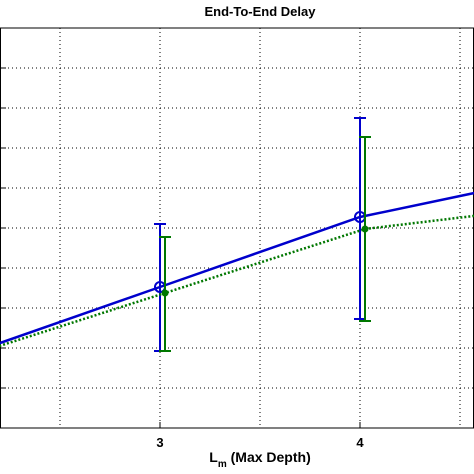 This screenshot has height=474, width=474. Describe the element at coordinates (261, 11) in the screenshot. I see `chart-title: End-To-End Delay` at that location.